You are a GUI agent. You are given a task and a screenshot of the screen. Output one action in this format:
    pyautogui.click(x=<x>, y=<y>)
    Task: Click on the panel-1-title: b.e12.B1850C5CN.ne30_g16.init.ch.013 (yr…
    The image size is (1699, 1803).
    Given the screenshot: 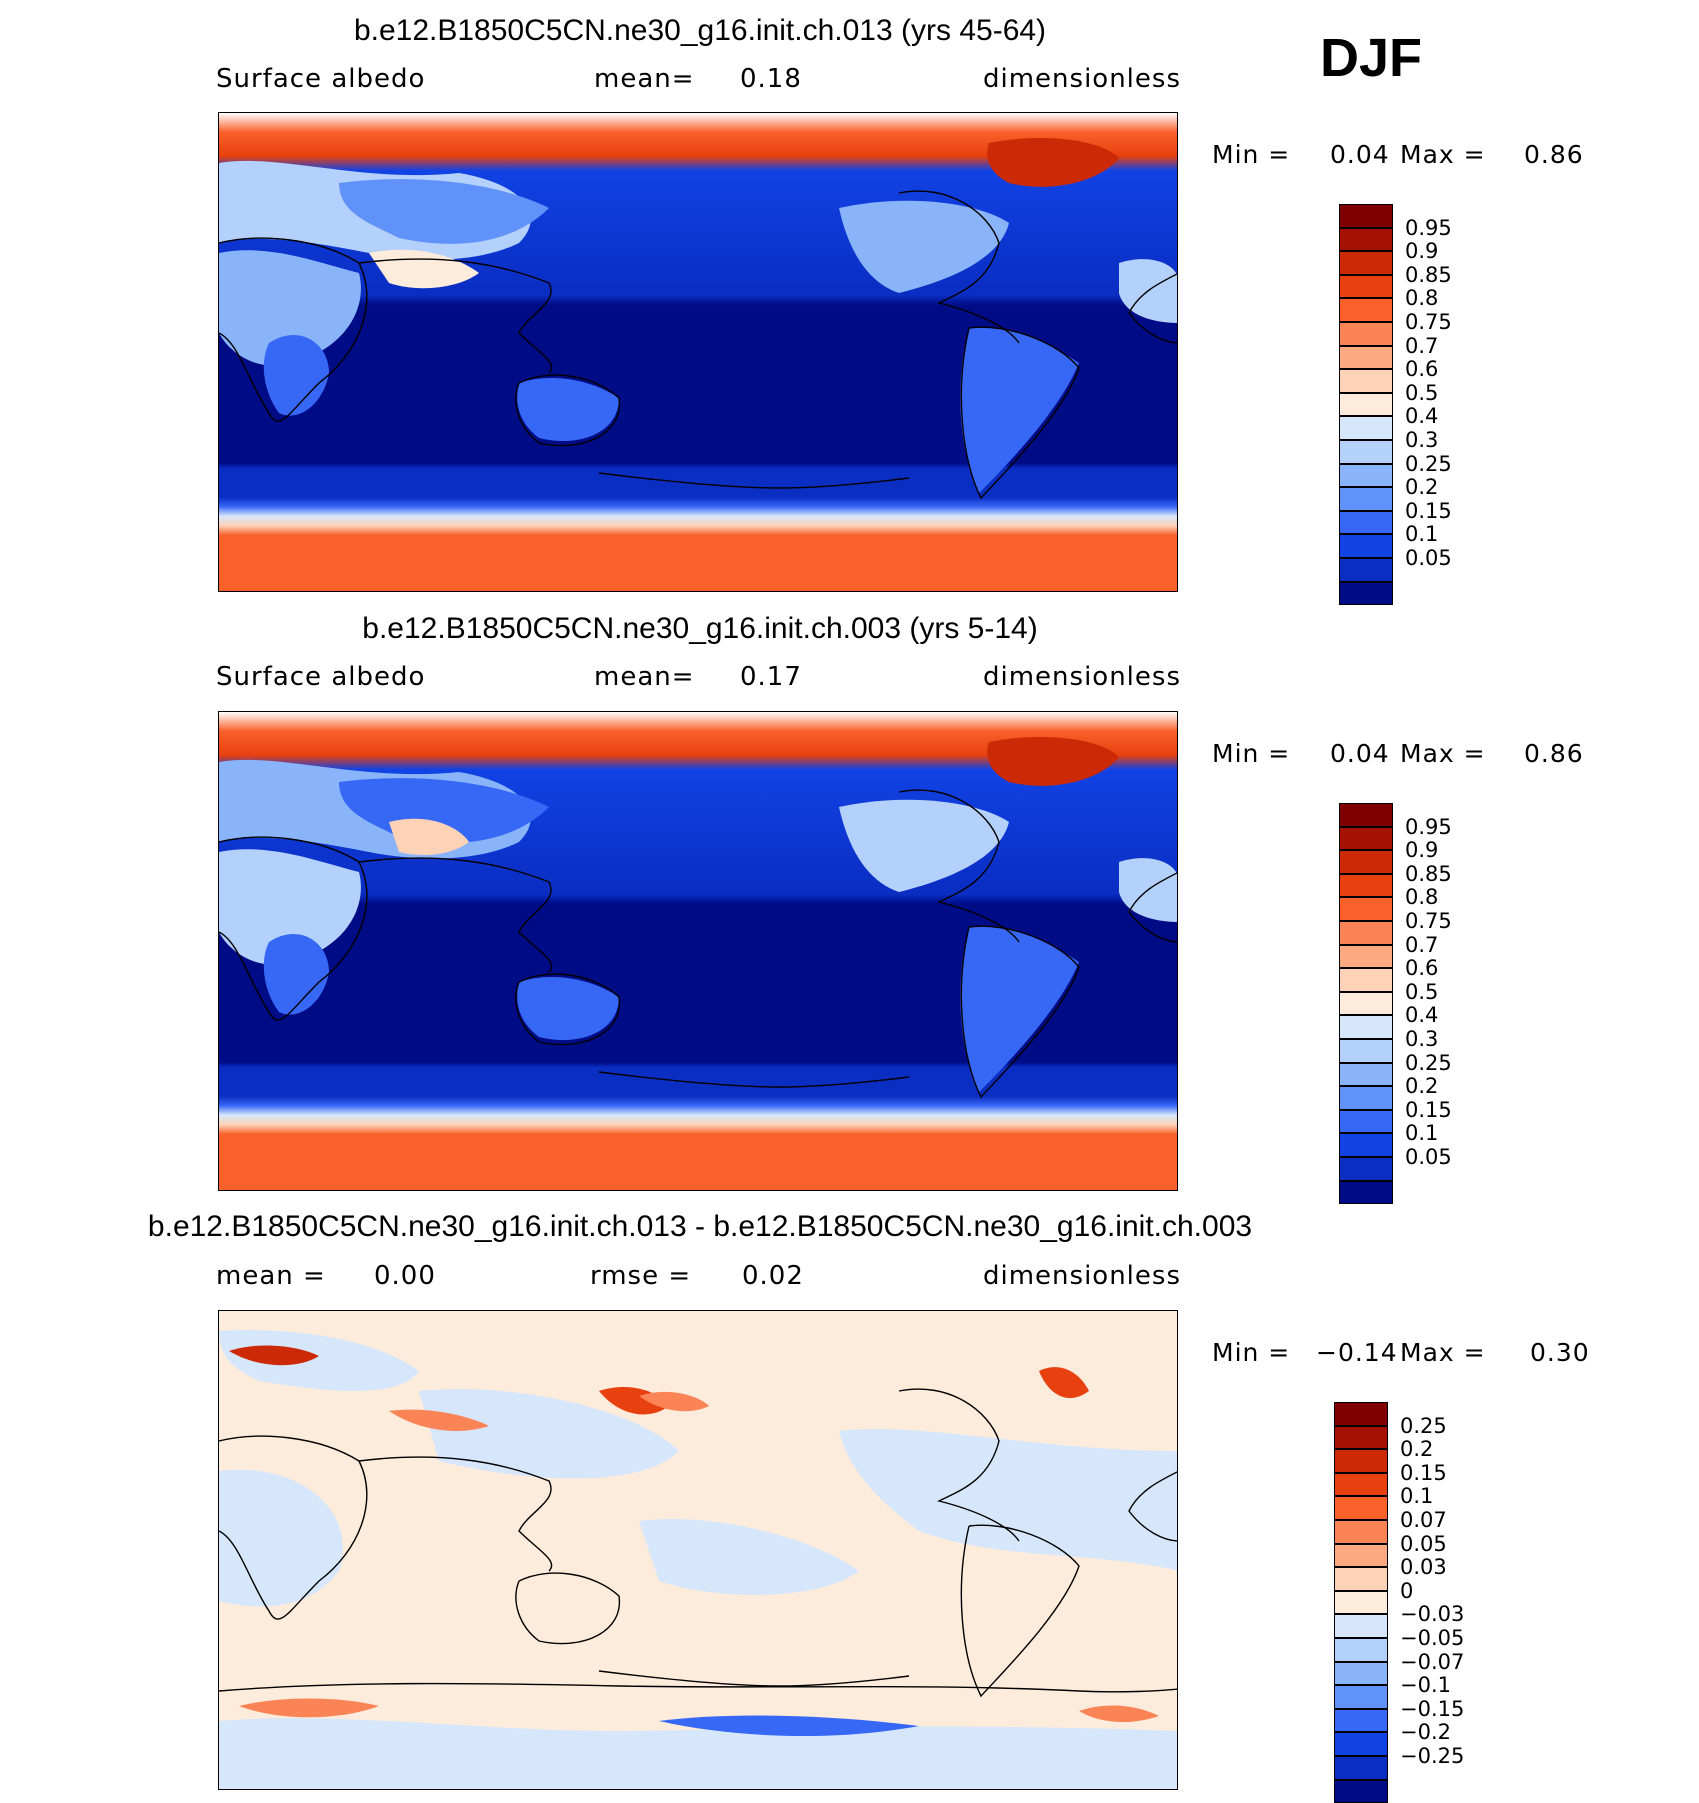 What is the action you would take?
    pyautogui.click(x=700, y=30)
    